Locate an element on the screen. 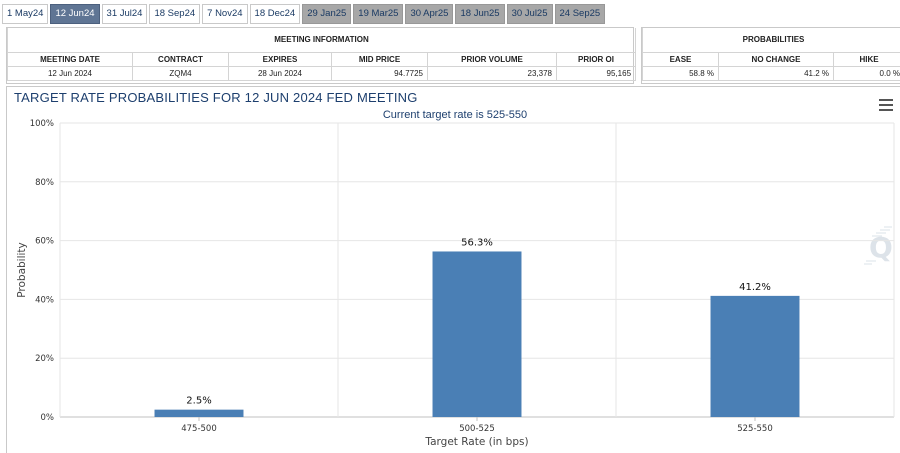 The image size is (900, 453). chart-subtitle: Current target rate is 525-550 is located at coordinates (455, 115).